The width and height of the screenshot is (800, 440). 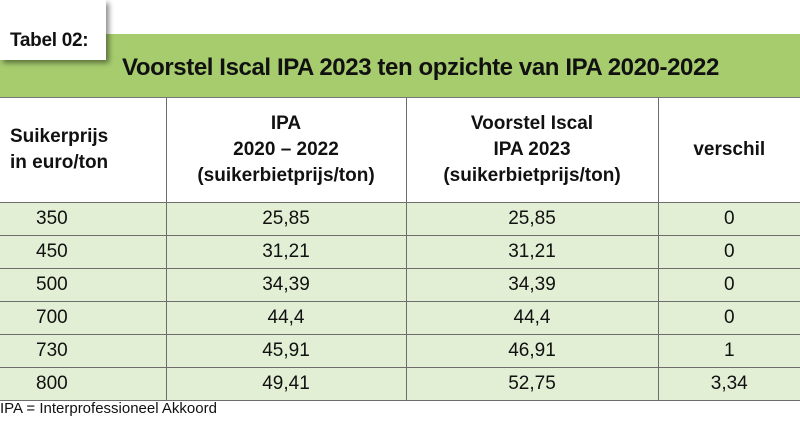 I want to click on cell-verschil: 1, so click(x=729, y=351).